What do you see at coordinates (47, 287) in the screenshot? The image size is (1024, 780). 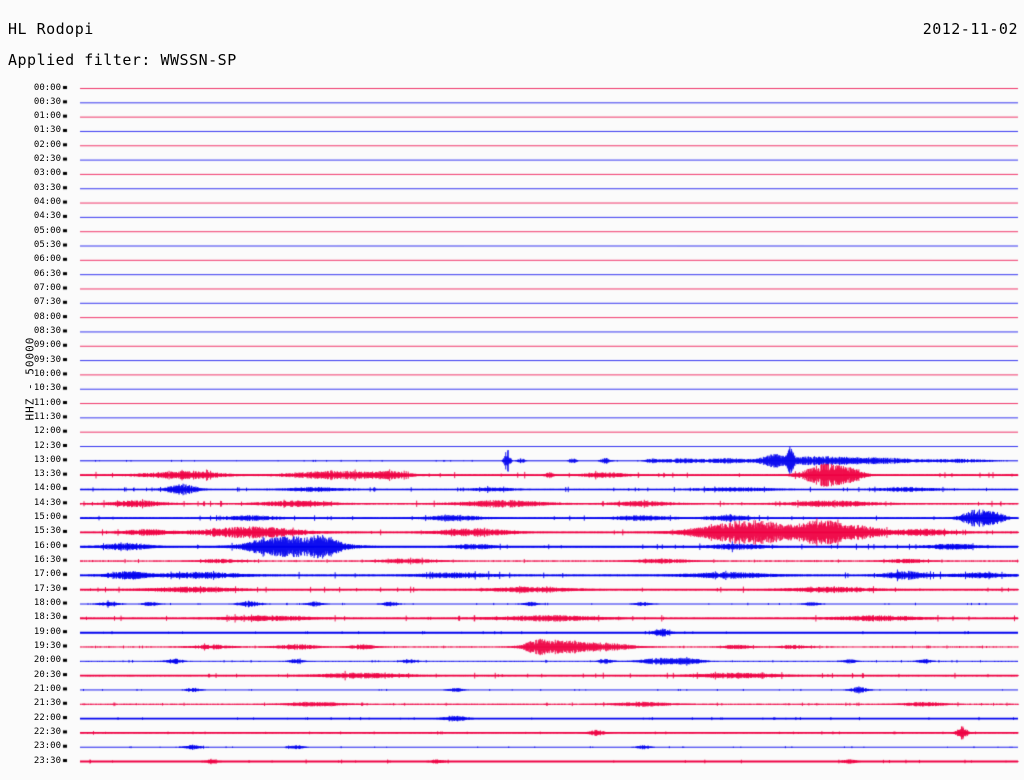 I see `time-label: 07:00` at bounding box center [47, 287].